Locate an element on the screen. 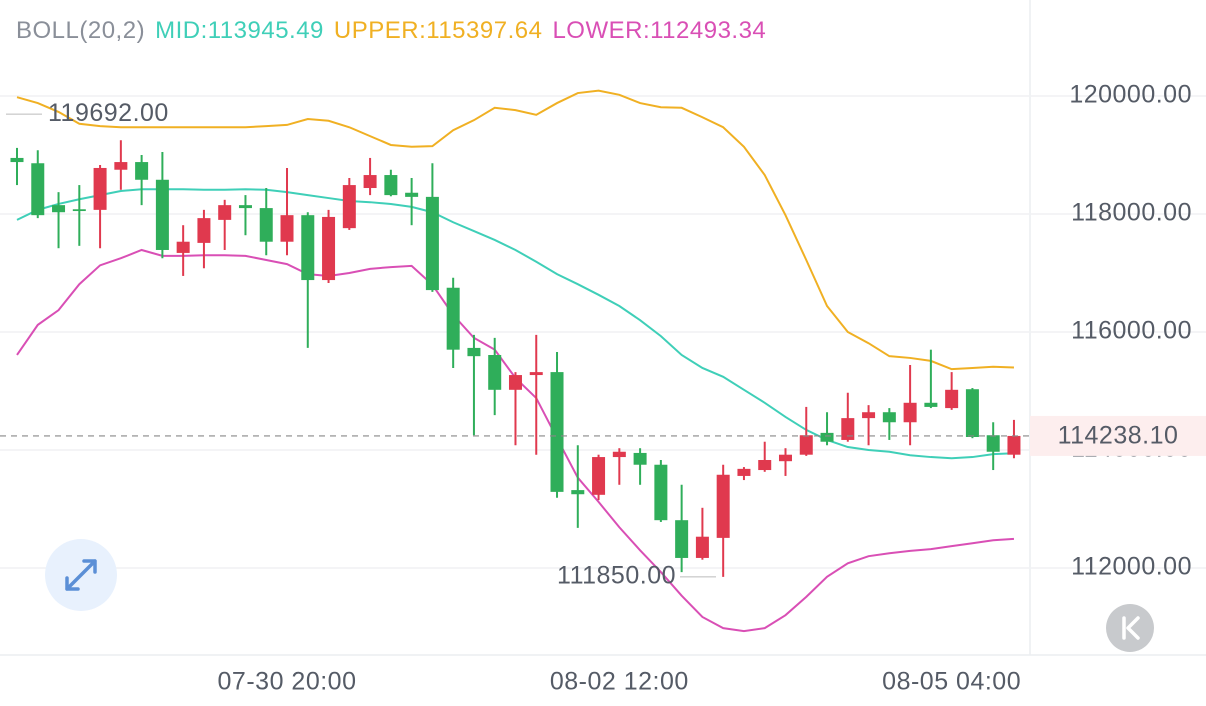  x-tick-label: 08-02 12:00 is located at coordinates (619, 682).